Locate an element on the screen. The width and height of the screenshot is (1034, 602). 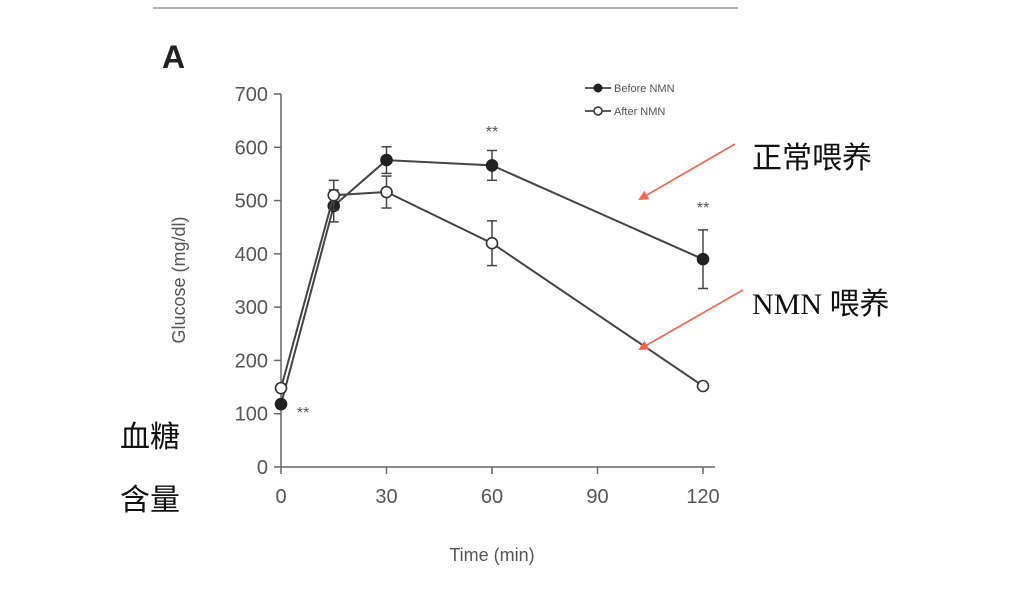
y-tick-label: 400 is located at coordinates (251, 255).